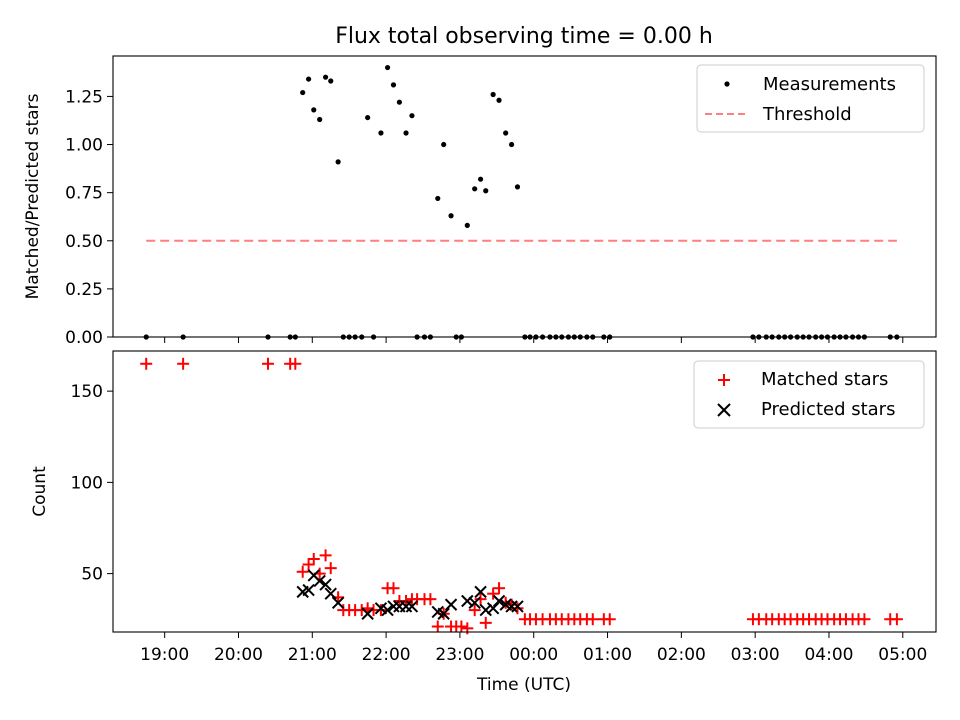 The image size is (960, 720). What do you see at coordinates (523, 685) in the screenshot?
I see `x-axis-label: Time (UTC)` at bounding box center [523, 685].